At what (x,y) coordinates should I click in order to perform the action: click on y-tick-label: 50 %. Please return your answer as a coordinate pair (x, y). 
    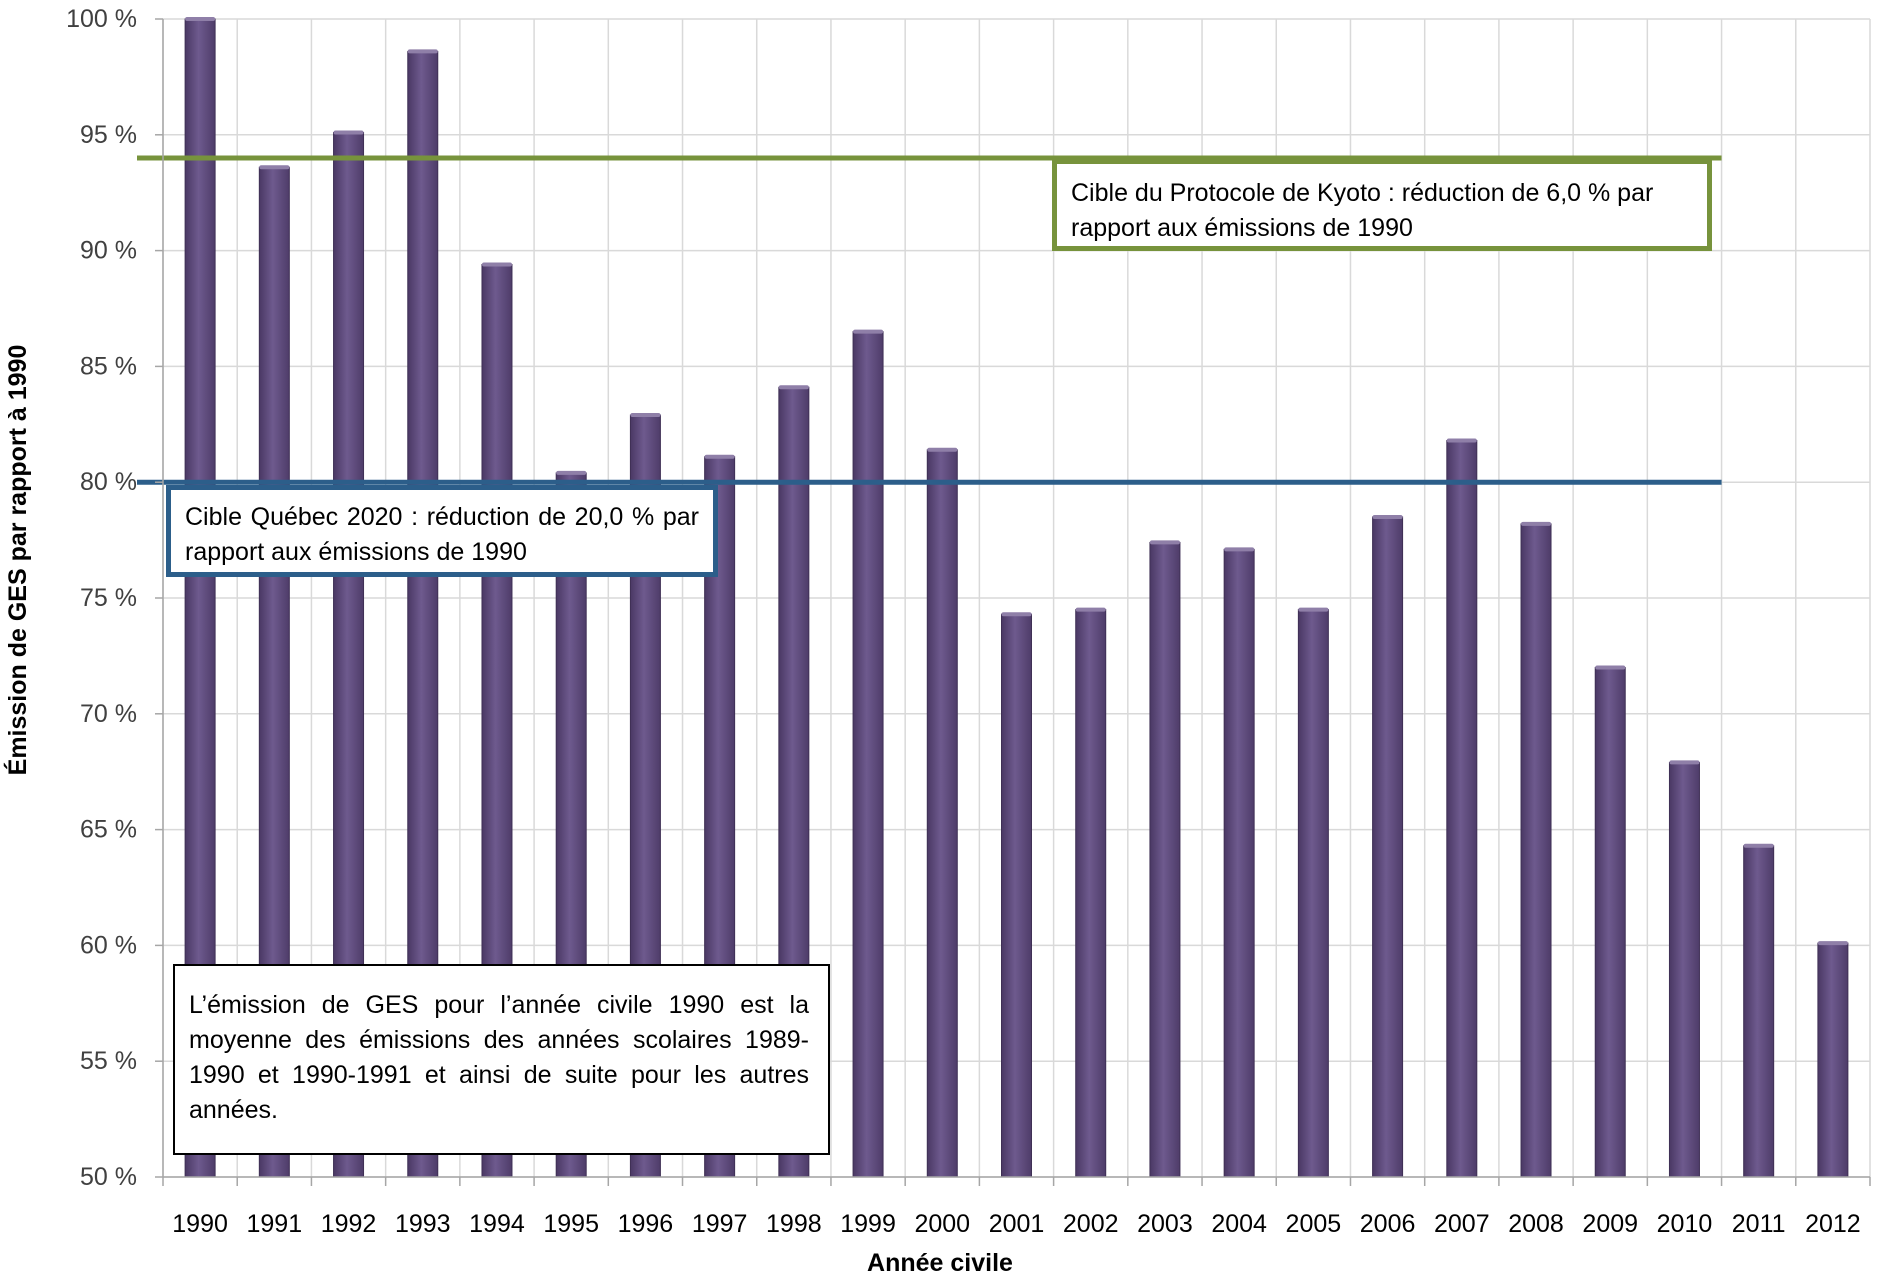
    Looking at the image, I should click on (108, 1177).